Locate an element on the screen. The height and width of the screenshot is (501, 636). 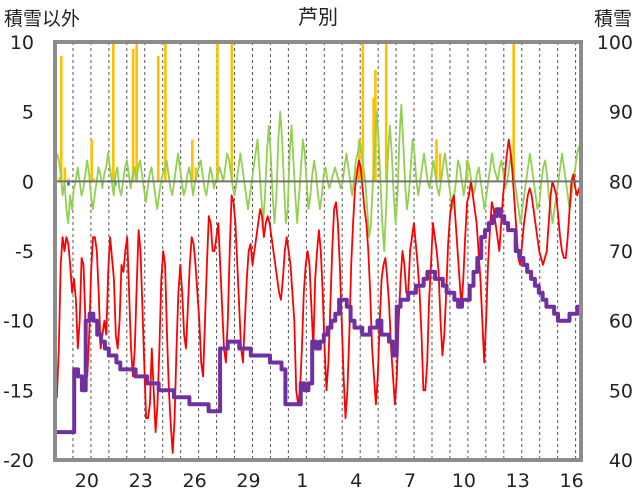
x-tick-label: 26 is located at coordinates (195, 481).